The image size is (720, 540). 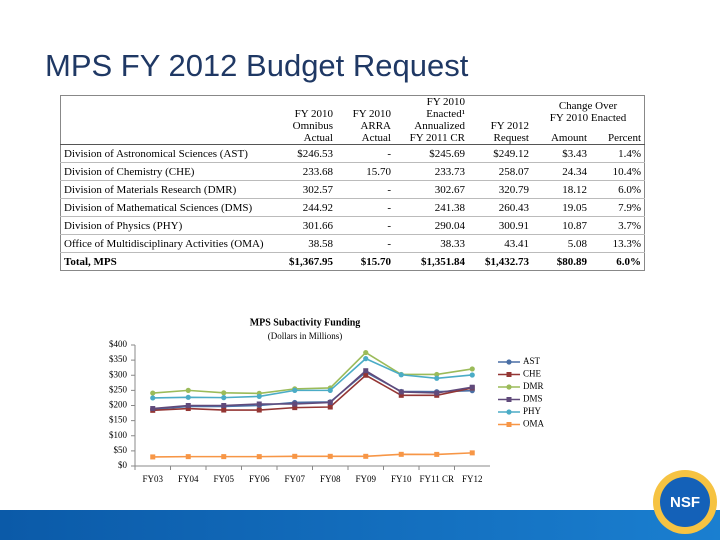 I want to click on header-cell: FY 2010 ARRA Actual, so click(x=365, y=120).